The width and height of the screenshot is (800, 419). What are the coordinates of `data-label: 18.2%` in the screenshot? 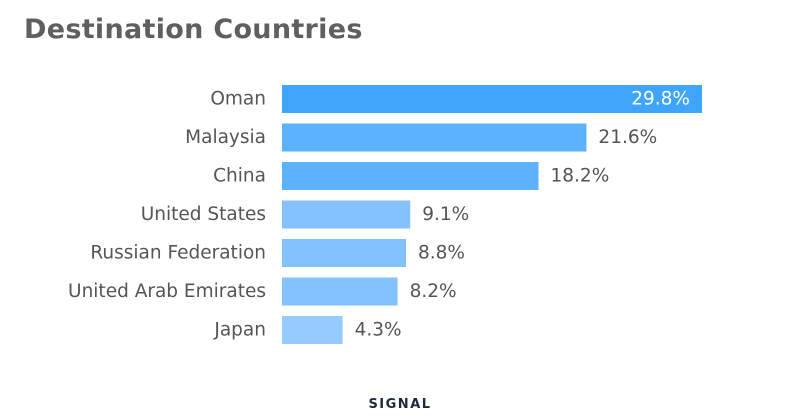 It's located at (580, 176).